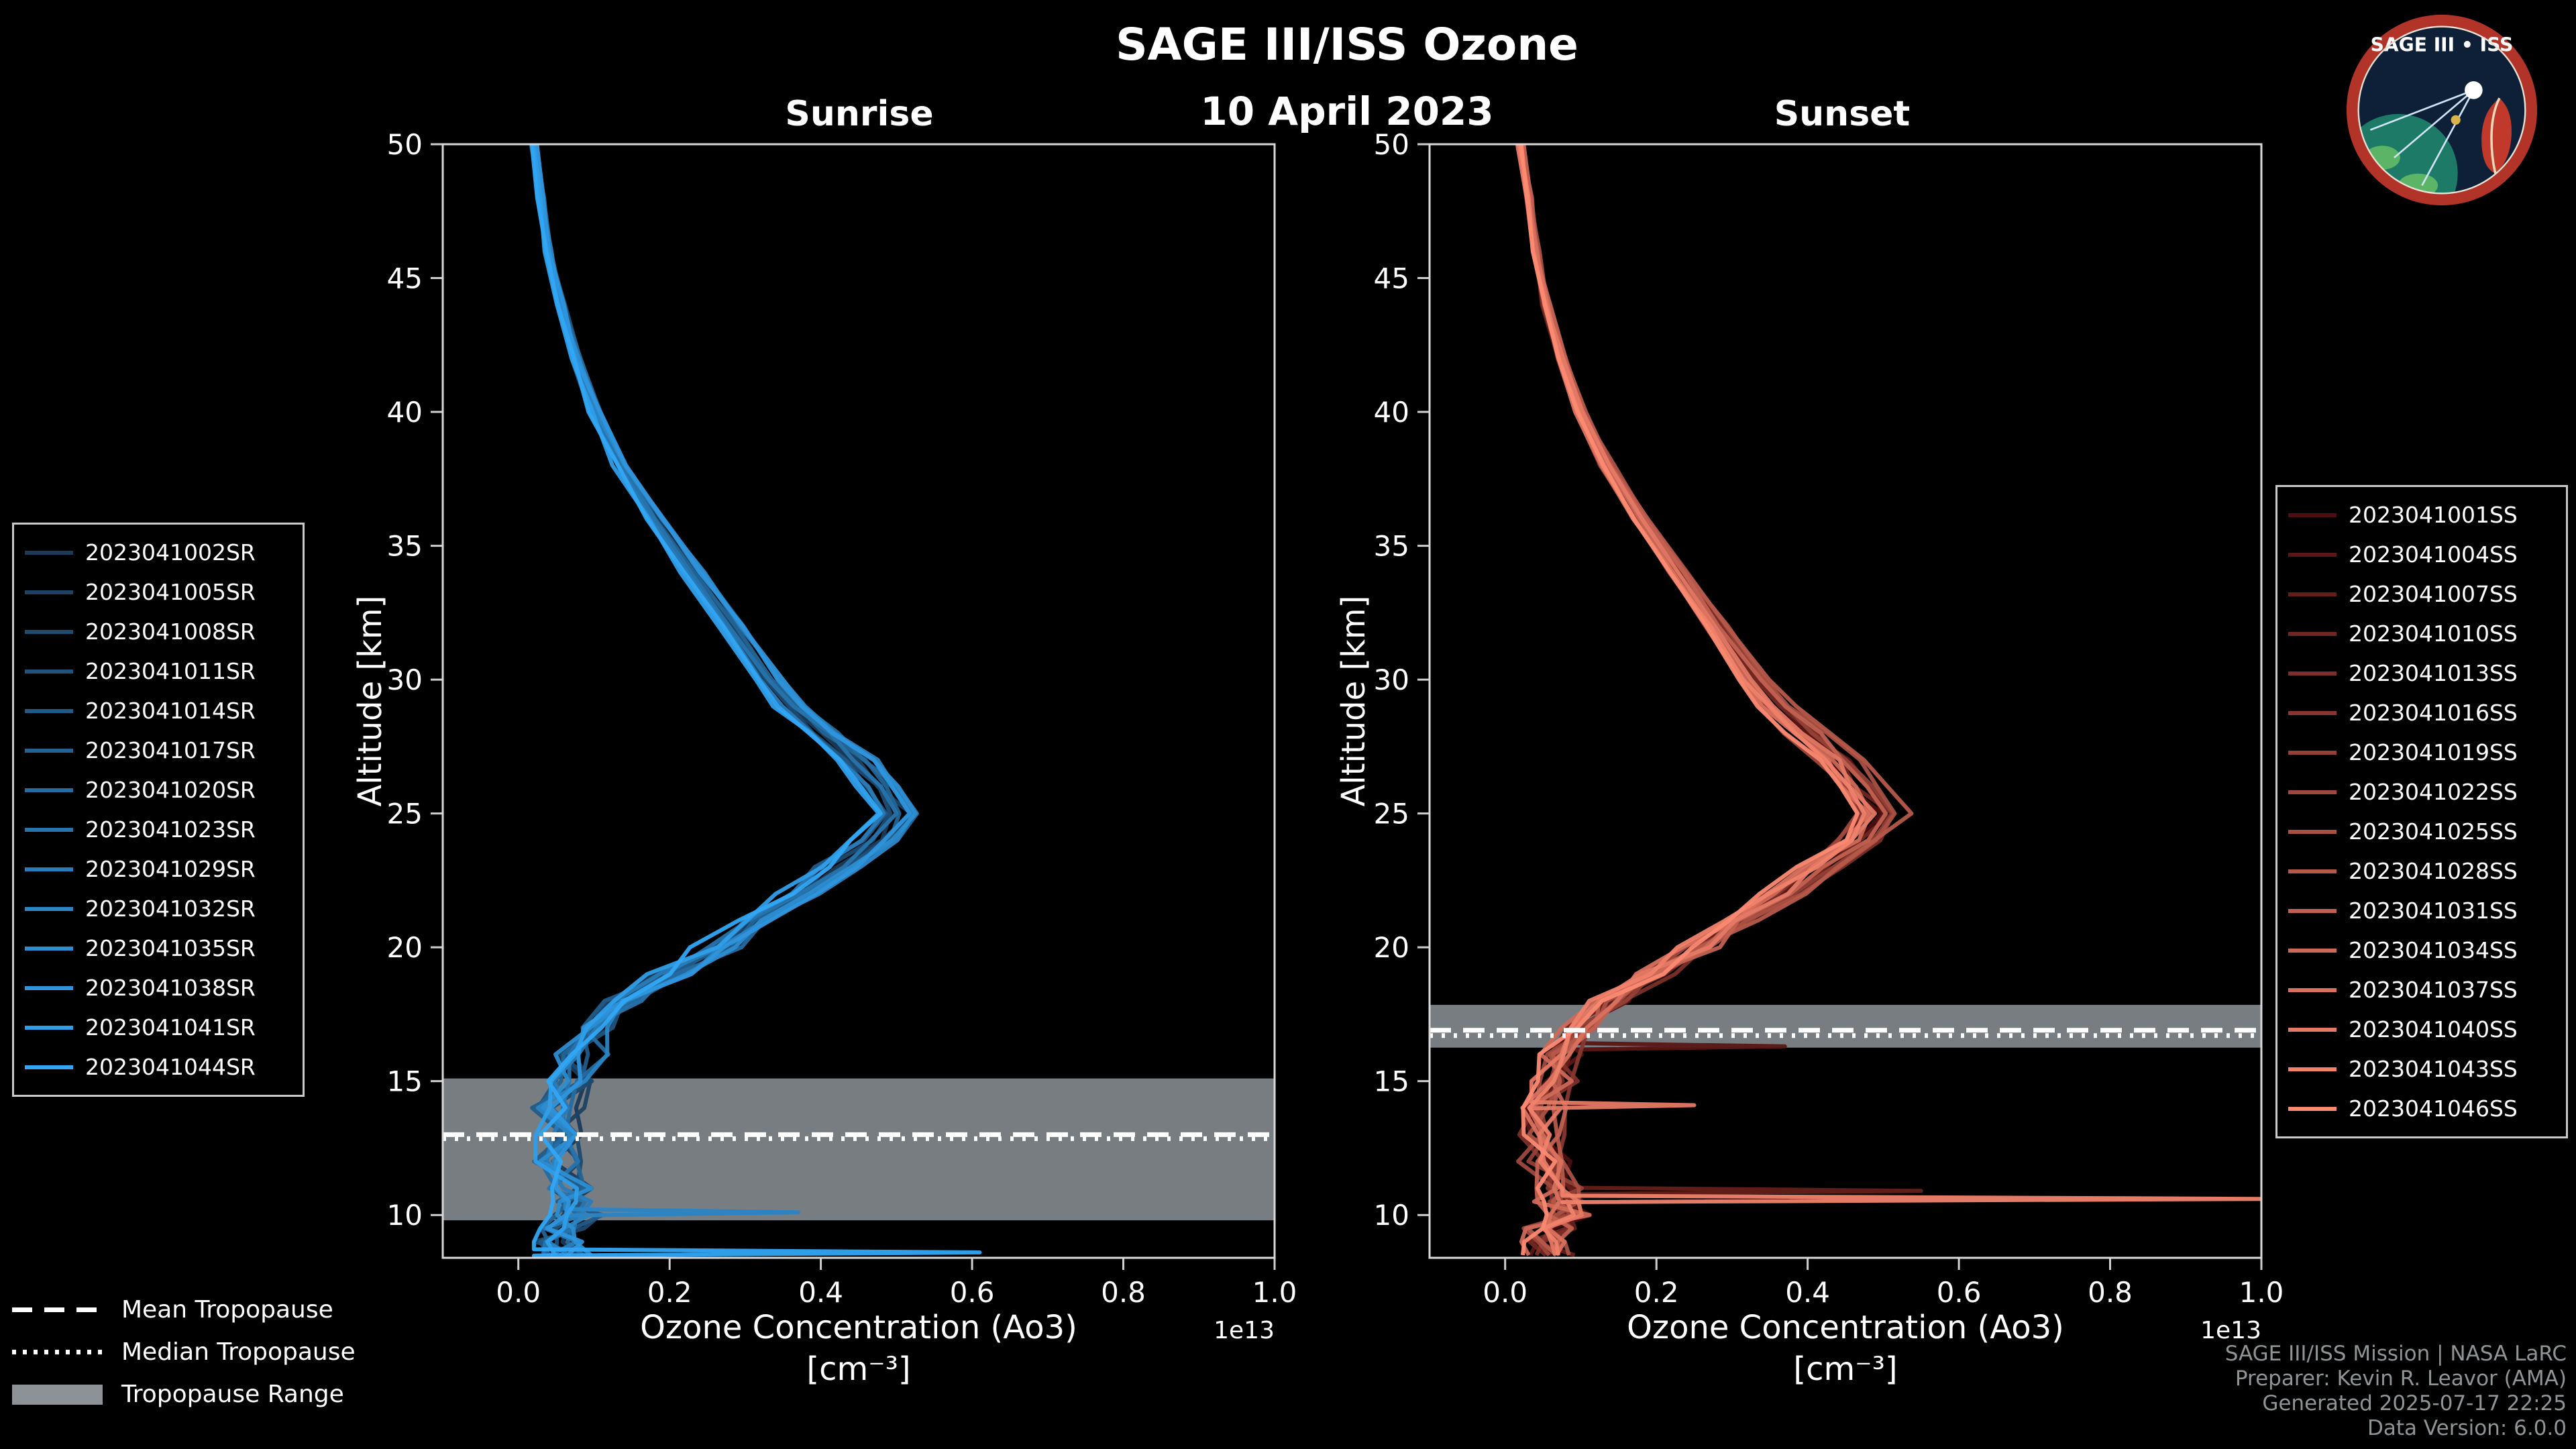  I want to click on sunset-y-axis-label: Altitude [km], so click(1354, 701).